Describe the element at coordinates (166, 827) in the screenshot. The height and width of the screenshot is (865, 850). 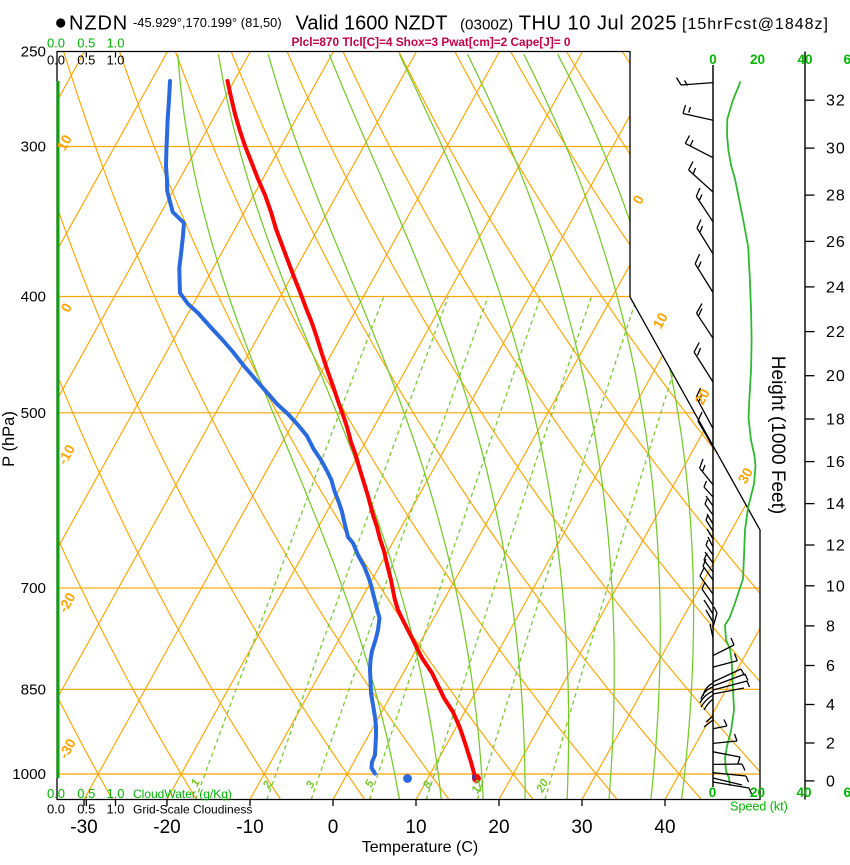
I see `svg-text: -20` at that location.